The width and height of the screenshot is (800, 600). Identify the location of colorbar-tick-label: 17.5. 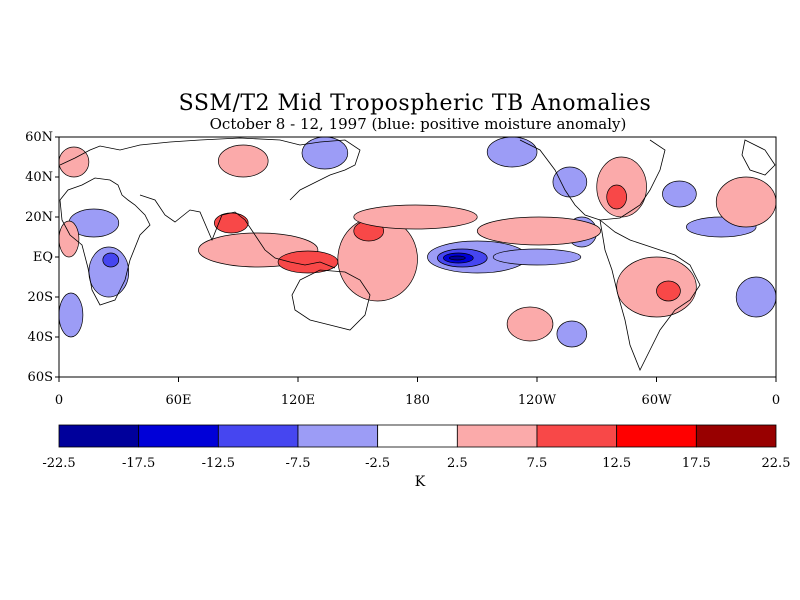
(696, 463).